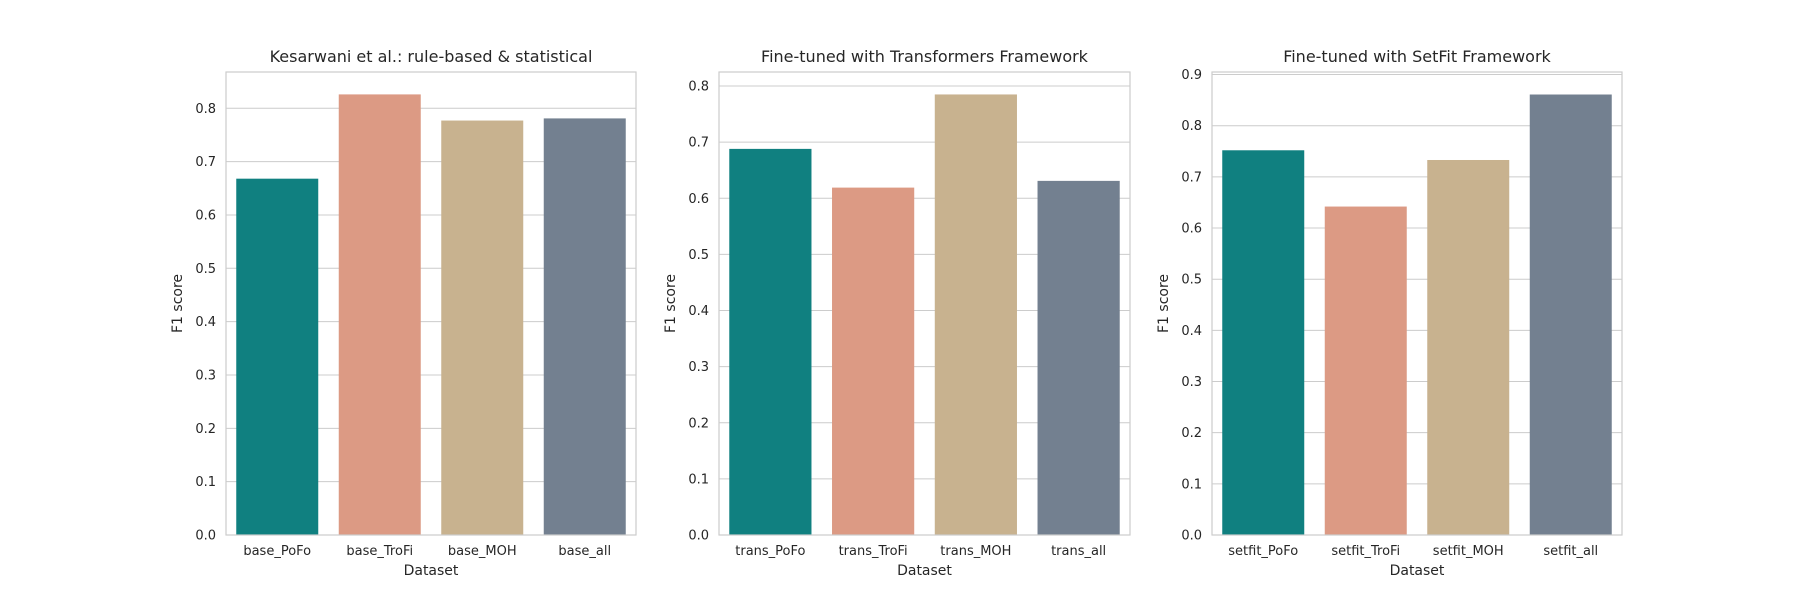 The width and height of the screenshot is (1800, 600). What do you see at coordinates (482, 551) in the screenshot?
I see `xtick-label: base_MOH` at bounding box center [482, 551].